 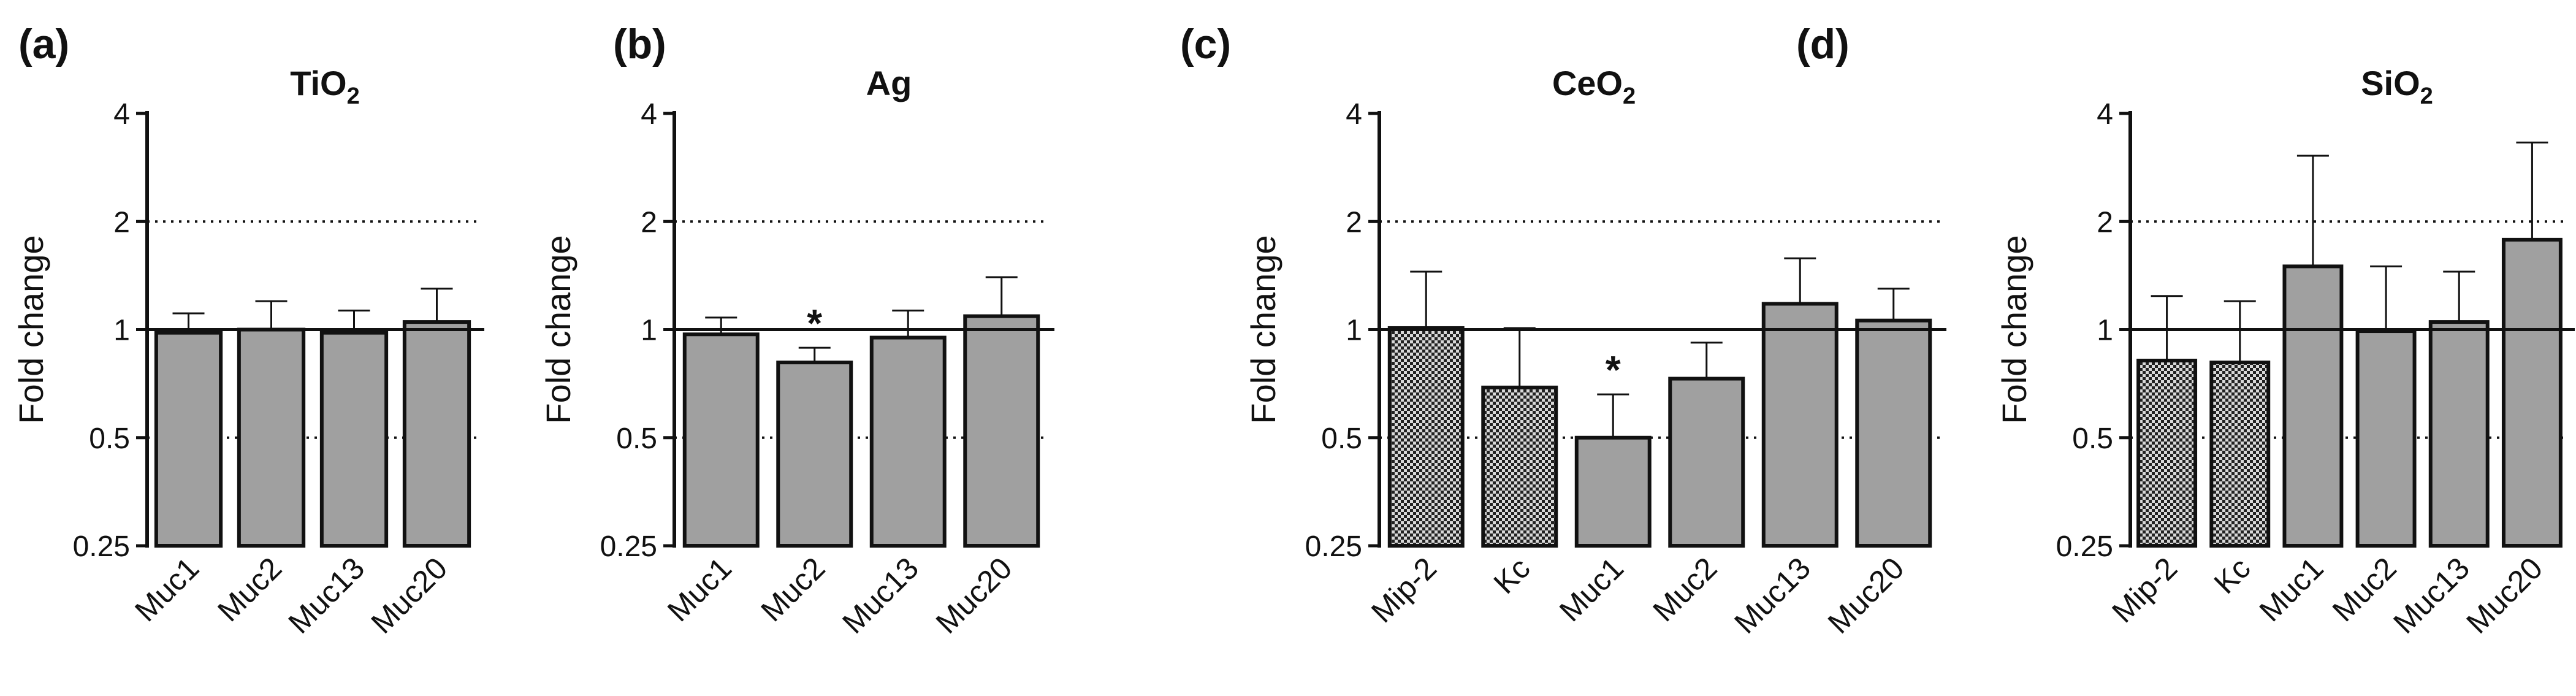 I want to click on chart-title: CeO2, so click(x=1594, y=86).